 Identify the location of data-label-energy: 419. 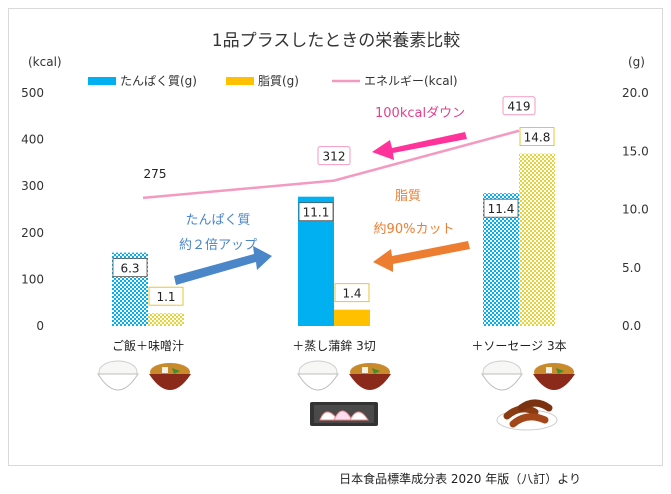
(519, 107).